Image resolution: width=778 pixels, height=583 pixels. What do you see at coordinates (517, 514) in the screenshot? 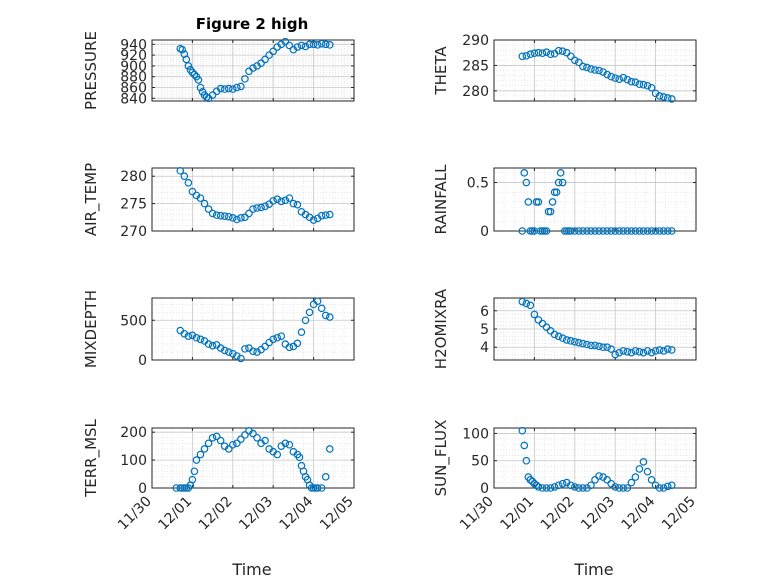
I see `x-tick-label: 12/01` at bounding box center [517, 514].